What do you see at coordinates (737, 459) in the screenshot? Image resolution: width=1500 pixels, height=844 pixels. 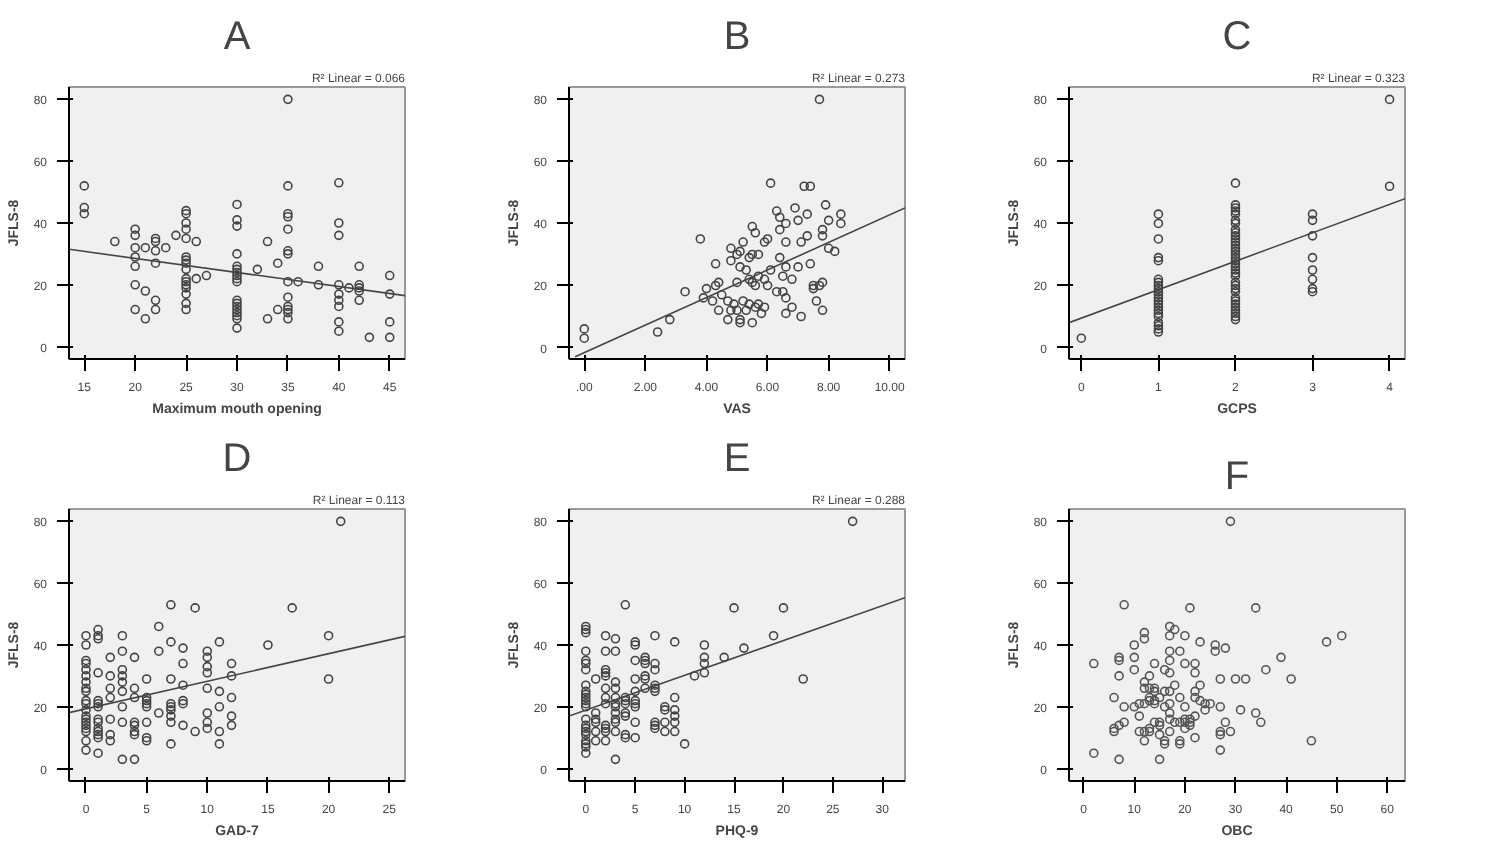 I see `chart-title: E` at bounding box center [737, 459].